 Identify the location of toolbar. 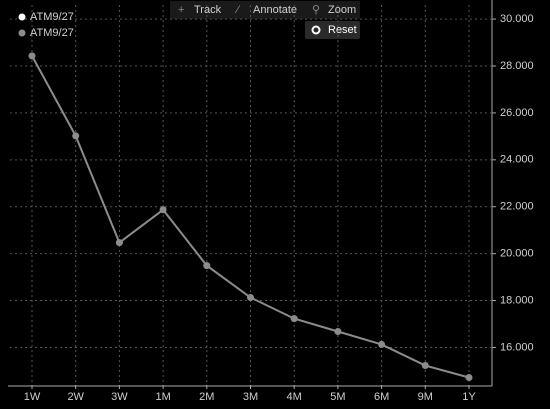
(265, 10).